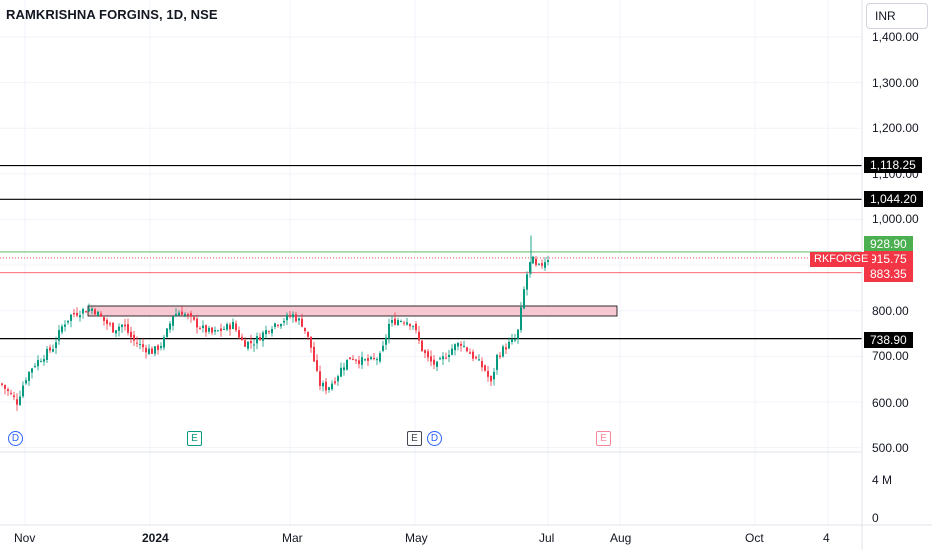 The image size is (932, 550). I want to click on level-price-tag: 738.90, so click(888, 340).